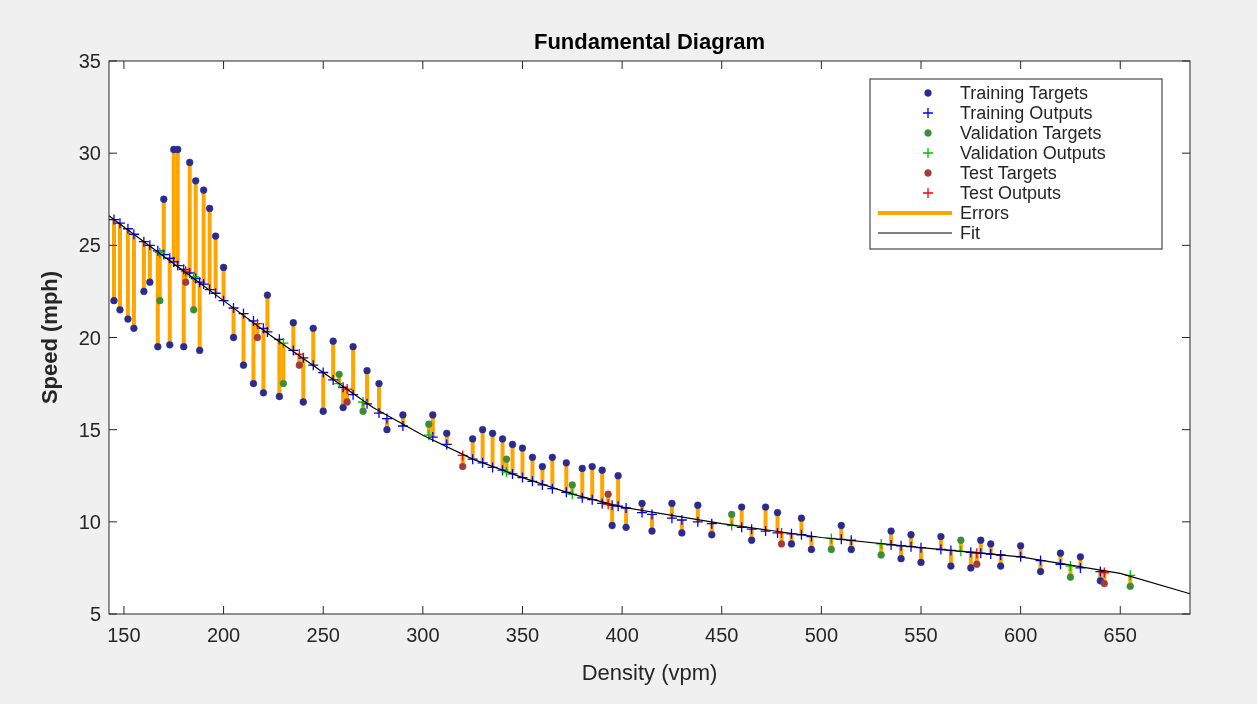 The height and width of the screenshot is (704, 1257). I want to click on y-tick-label: 5, so click(95, 614).